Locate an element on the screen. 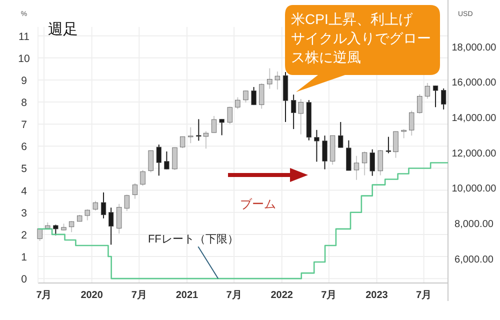 The height and width of the screenshot is (320, 500). y-tick-label: 6 is located at coordinates (24, 147).